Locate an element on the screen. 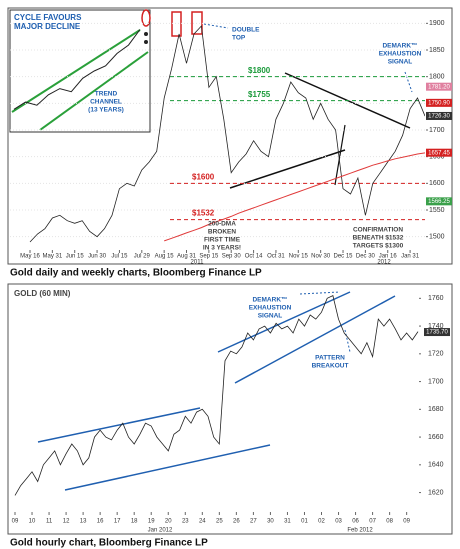 This screenshot has width=460, height=549. annotation: BROKEN is located at coordinates (222, 232).